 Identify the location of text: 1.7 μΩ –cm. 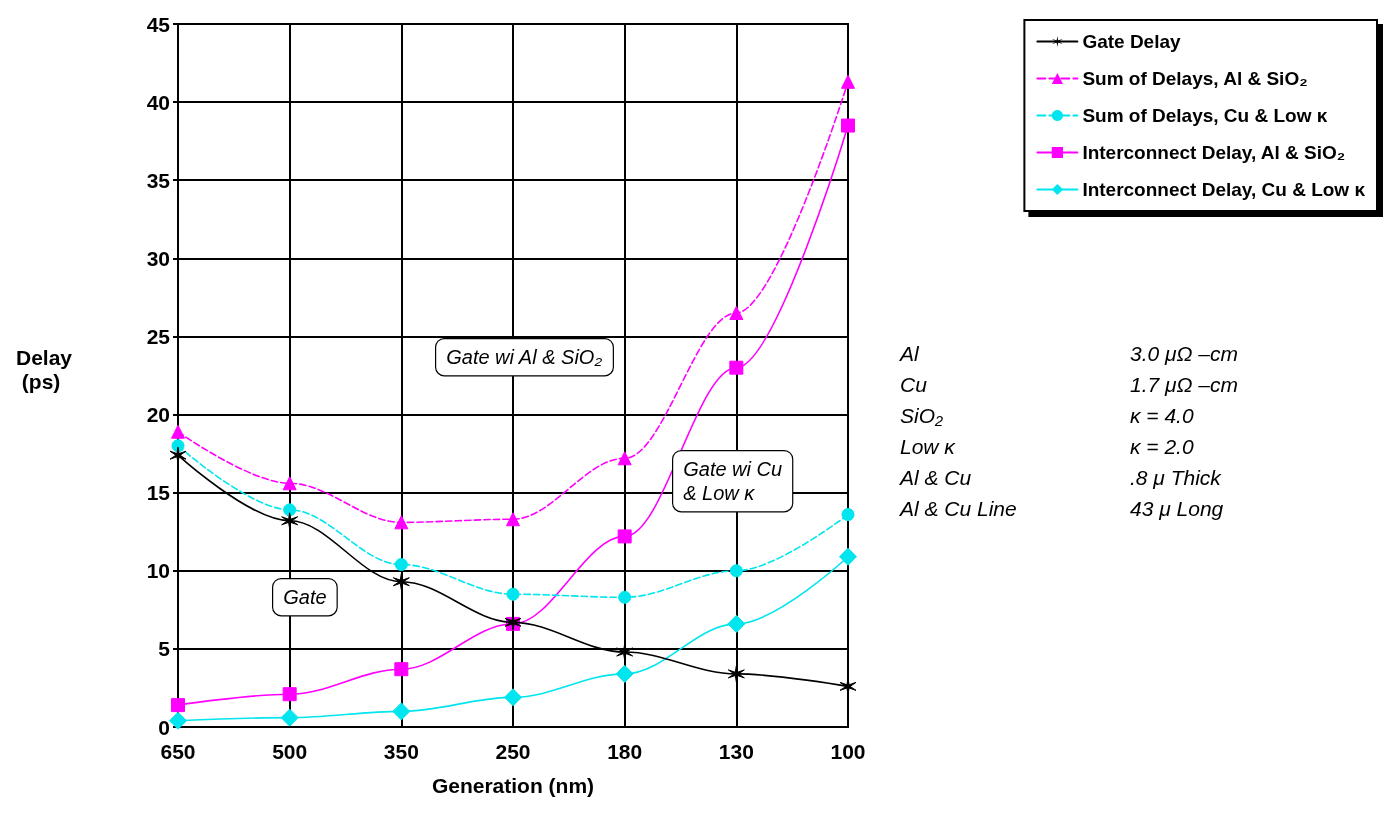
(1184, 384).